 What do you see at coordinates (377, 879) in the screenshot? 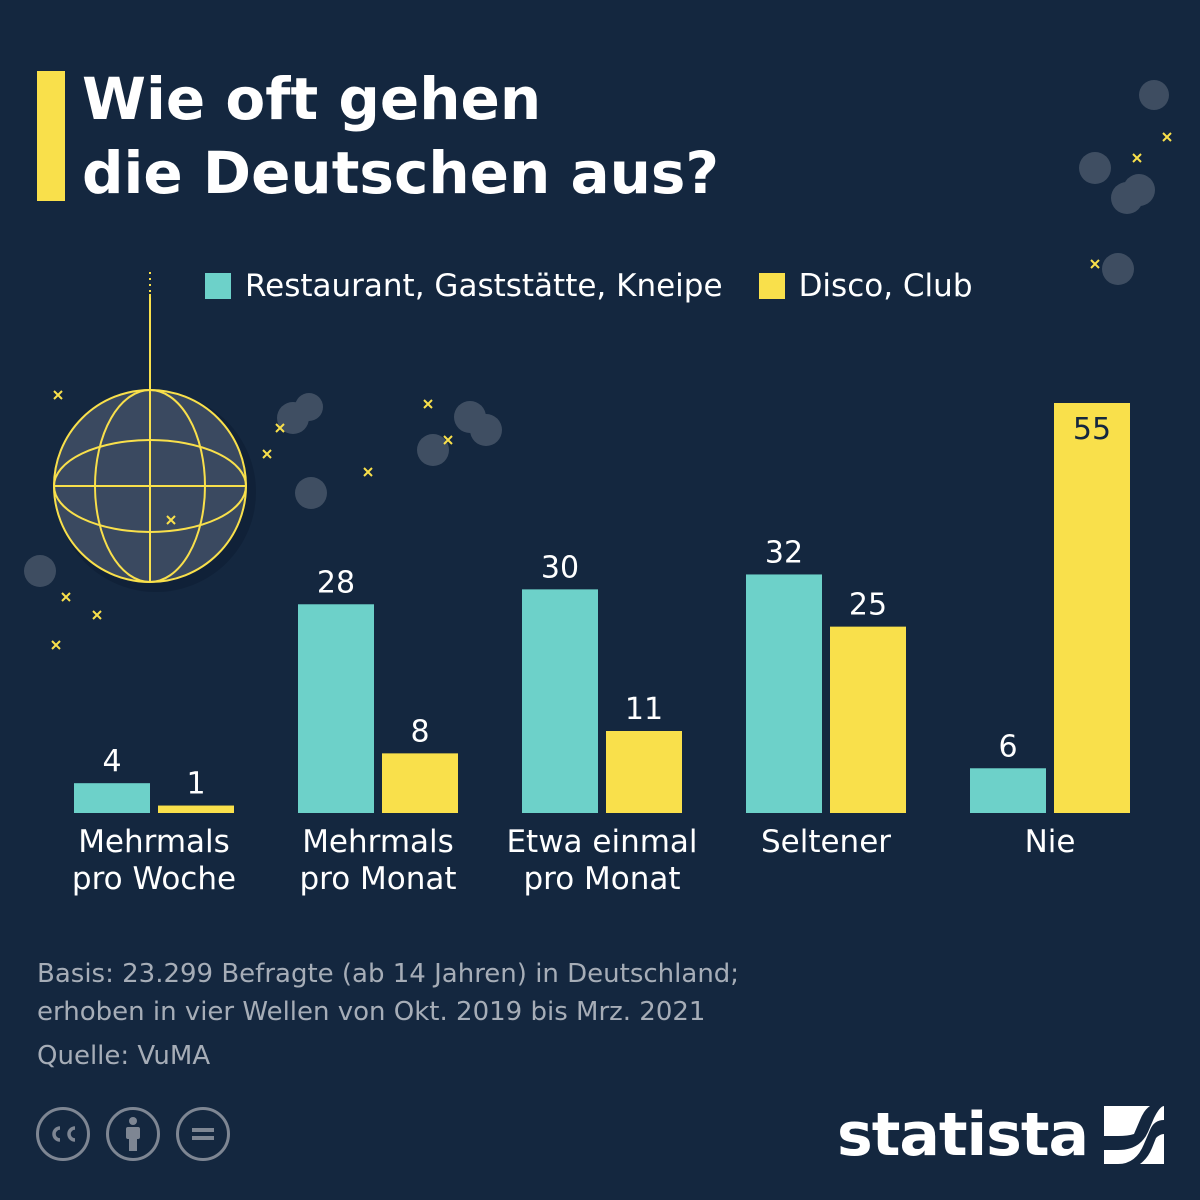
I see `category-label-1-line-1: pro Monat` at bounding box center [377, 879].